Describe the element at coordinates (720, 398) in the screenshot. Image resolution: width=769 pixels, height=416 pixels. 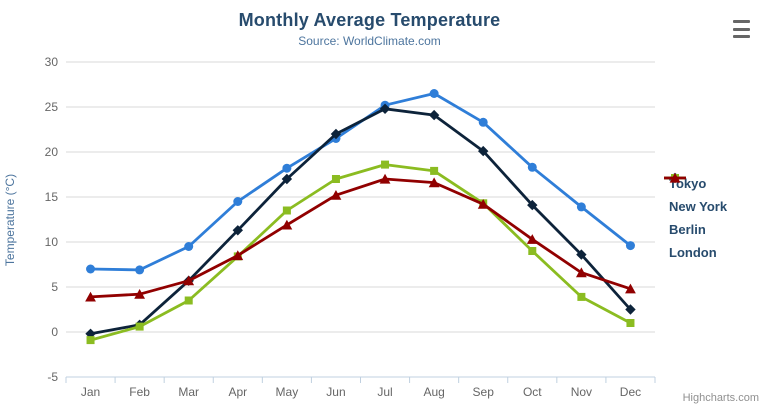
I see `credits-link: Highcharts.com` at that location.